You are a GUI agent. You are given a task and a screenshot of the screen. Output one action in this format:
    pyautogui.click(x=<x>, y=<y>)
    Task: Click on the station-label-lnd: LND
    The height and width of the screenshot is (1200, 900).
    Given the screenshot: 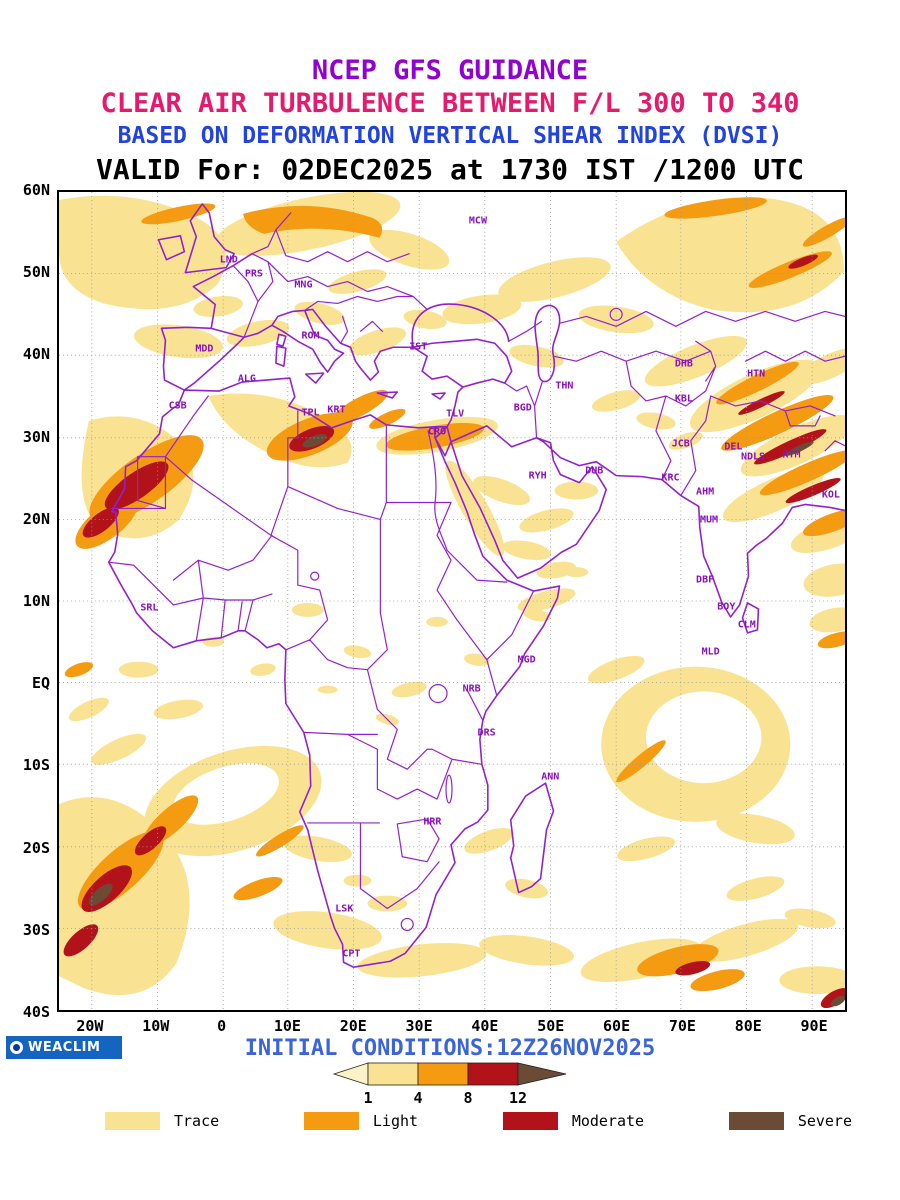 What is the action you would take?
    pyautogui.click(x=228, y=260)
    